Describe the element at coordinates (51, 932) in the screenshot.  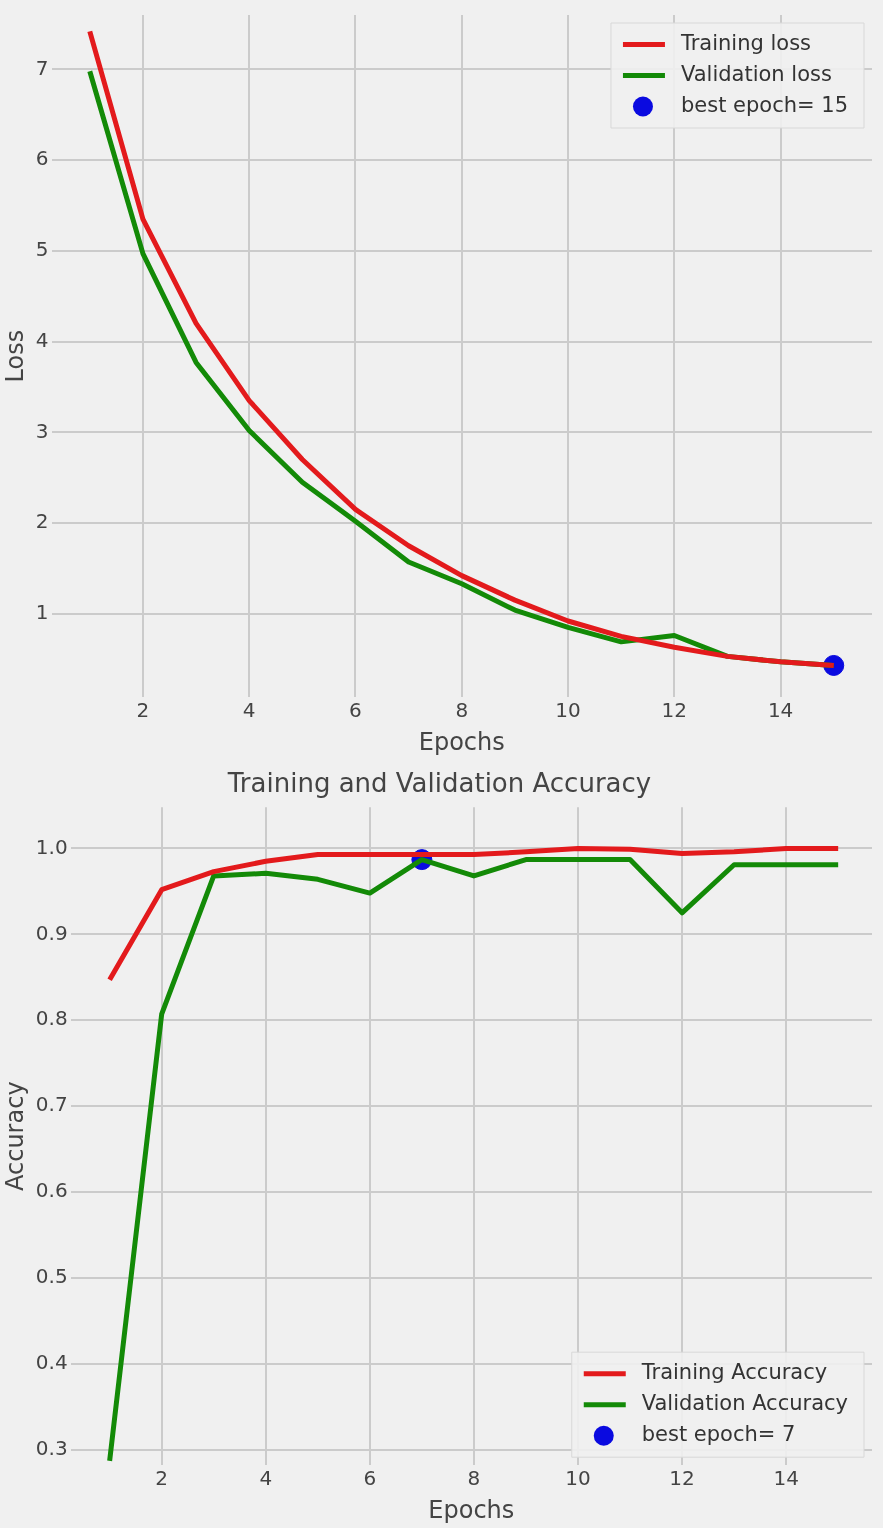
I see `y-tick-label: 0.9` at that location.